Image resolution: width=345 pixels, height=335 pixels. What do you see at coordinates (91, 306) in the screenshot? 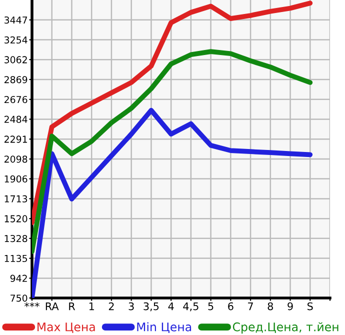
I see `x-tick-label: 1` at bounding box center [91, 306].